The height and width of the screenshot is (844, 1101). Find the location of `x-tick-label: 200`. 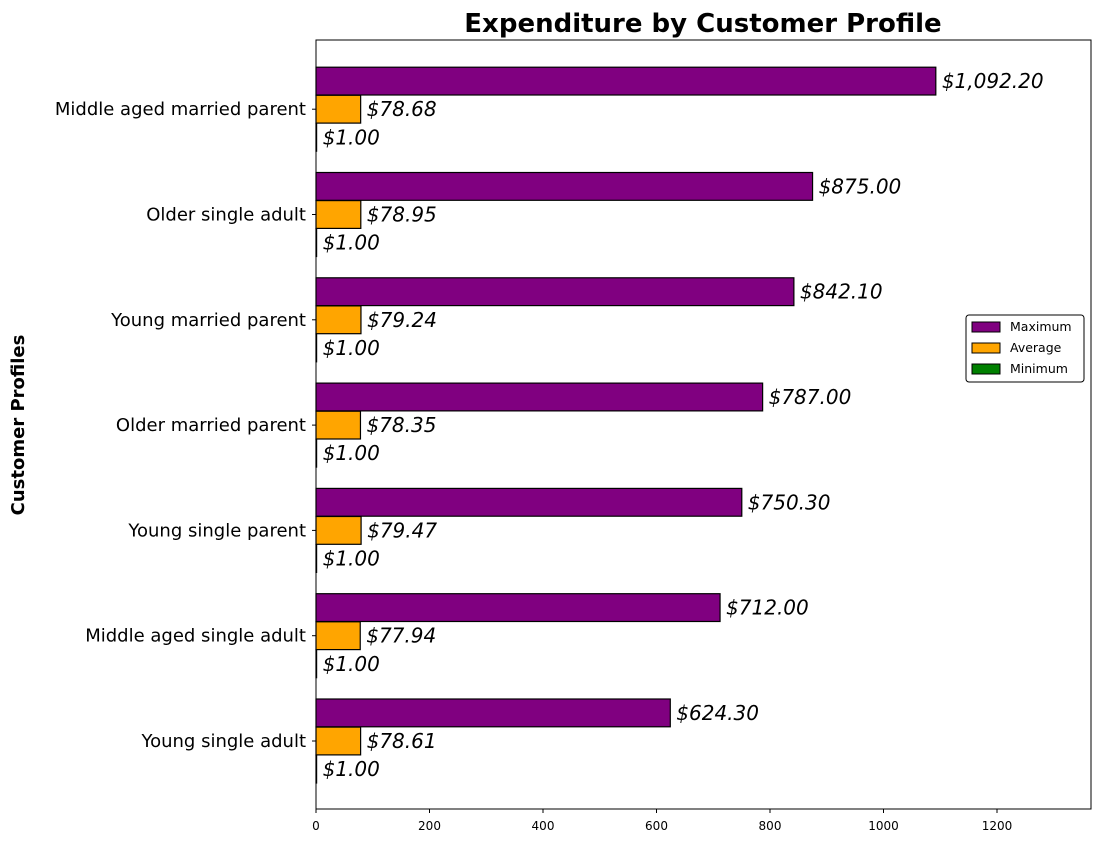

x-tick-label: 200 is located at coordinates (429, 826).